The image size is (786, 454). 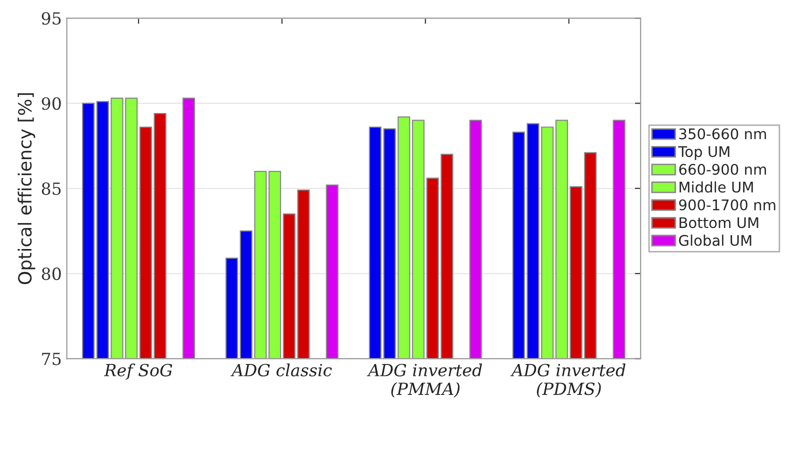 What do you see at coordinates (716, 187) in the screenshot?
I see `legend-label: Middle UM` at bounding box center [716, 187].